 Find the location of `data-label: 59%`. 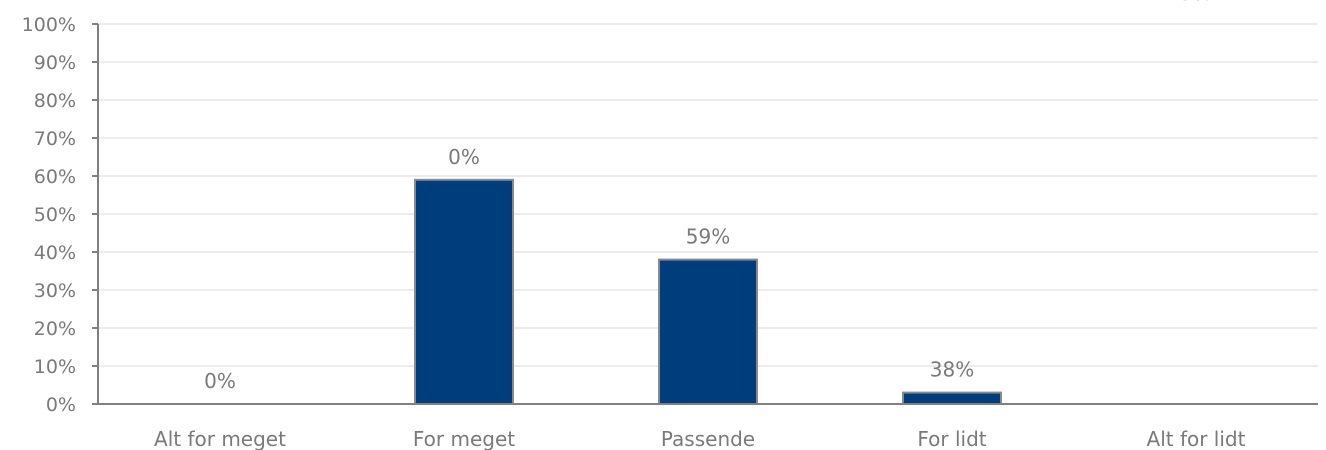

data-label: 59% is located at coordinates (708, 237).